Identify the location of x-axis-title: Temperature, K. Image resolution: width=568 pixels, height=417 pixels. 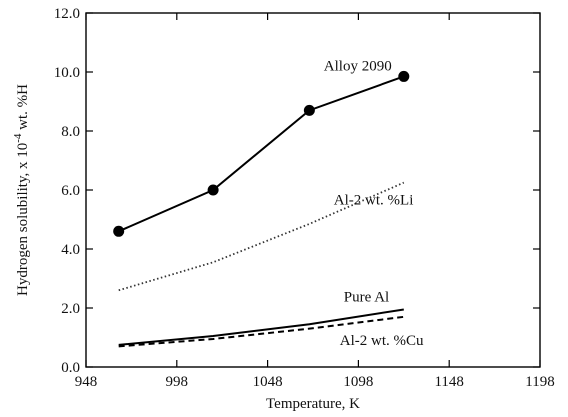
(313, 404).